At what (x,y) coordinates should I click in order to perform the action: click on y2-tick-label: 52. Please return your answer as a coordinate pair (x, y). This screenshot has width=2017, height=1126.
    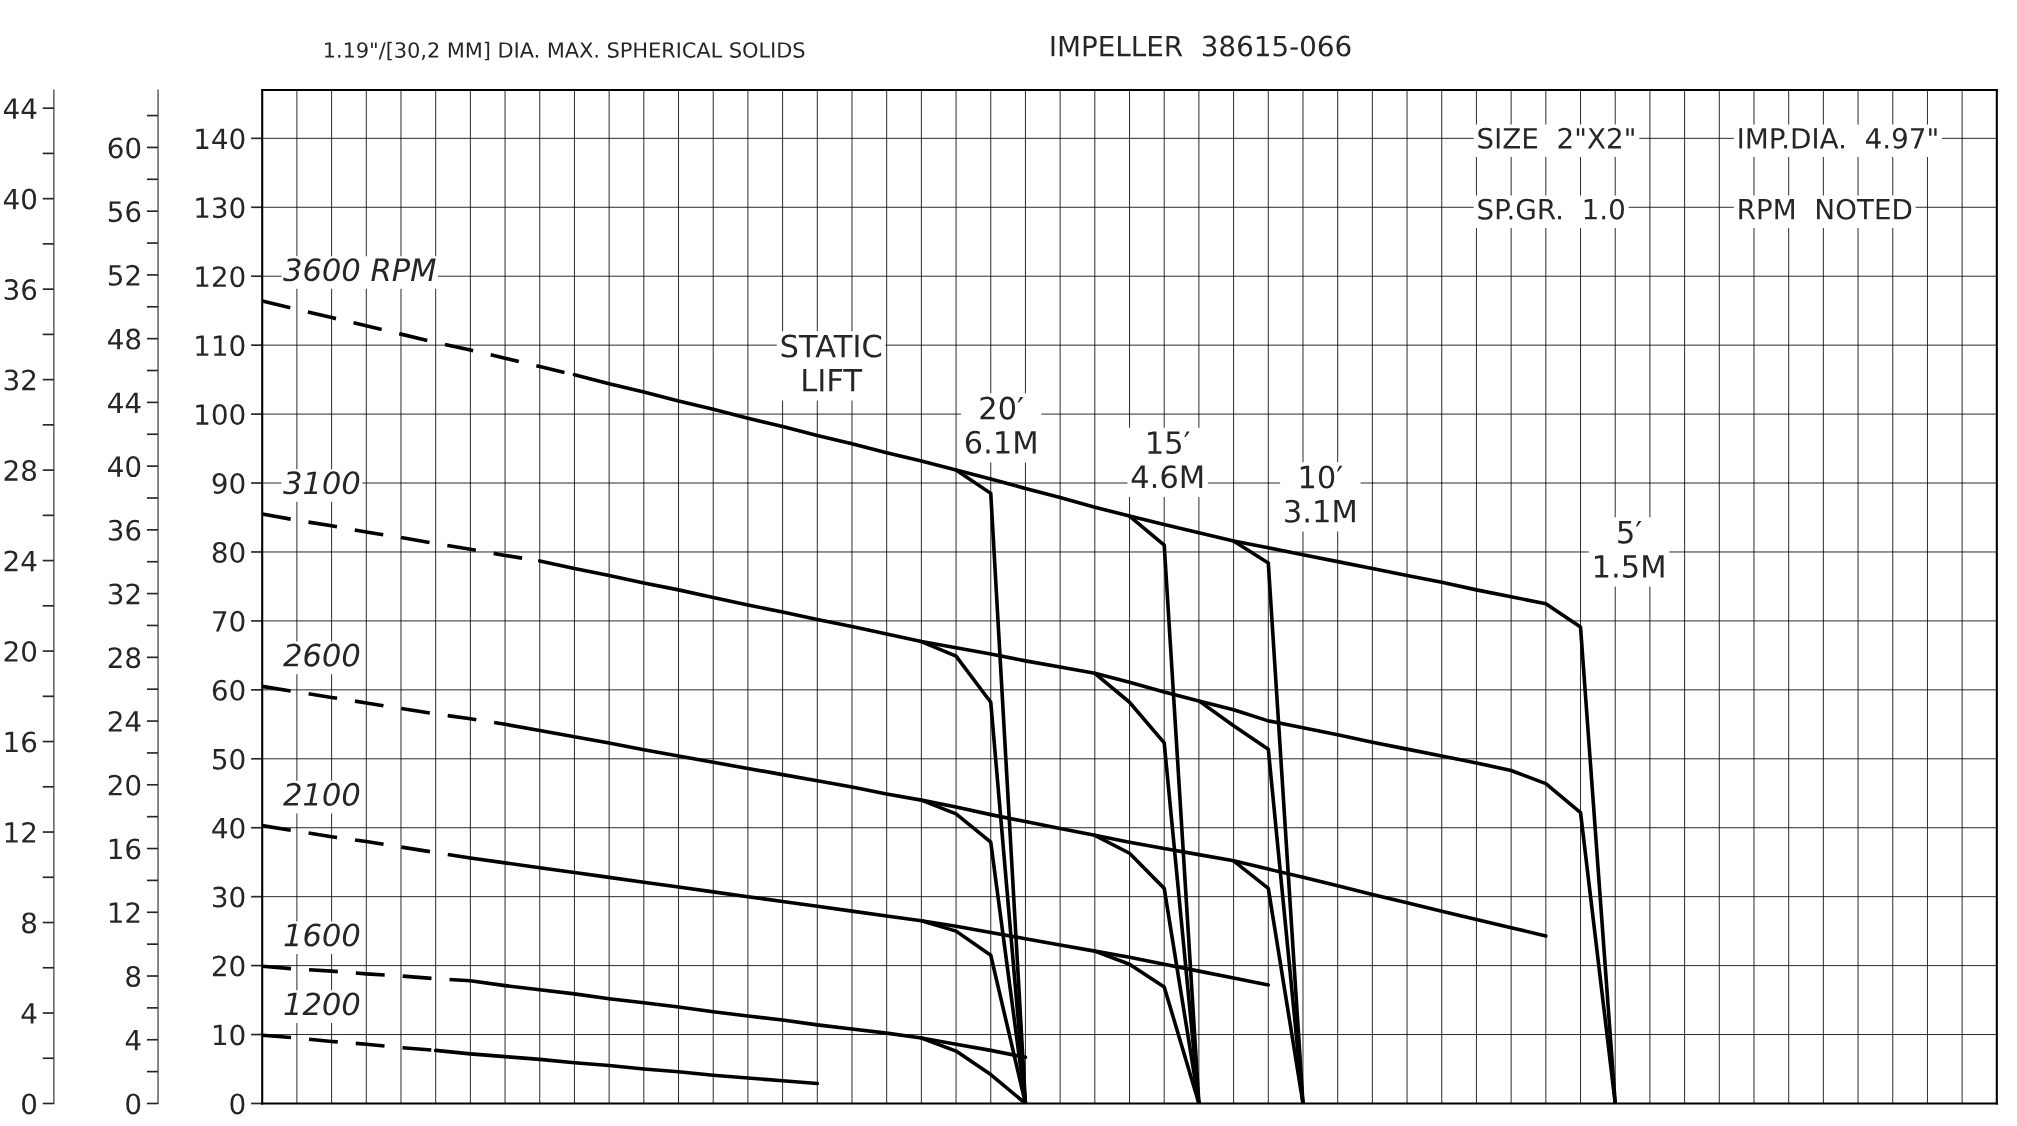
    Looking at the image, I should click on (124, 275).